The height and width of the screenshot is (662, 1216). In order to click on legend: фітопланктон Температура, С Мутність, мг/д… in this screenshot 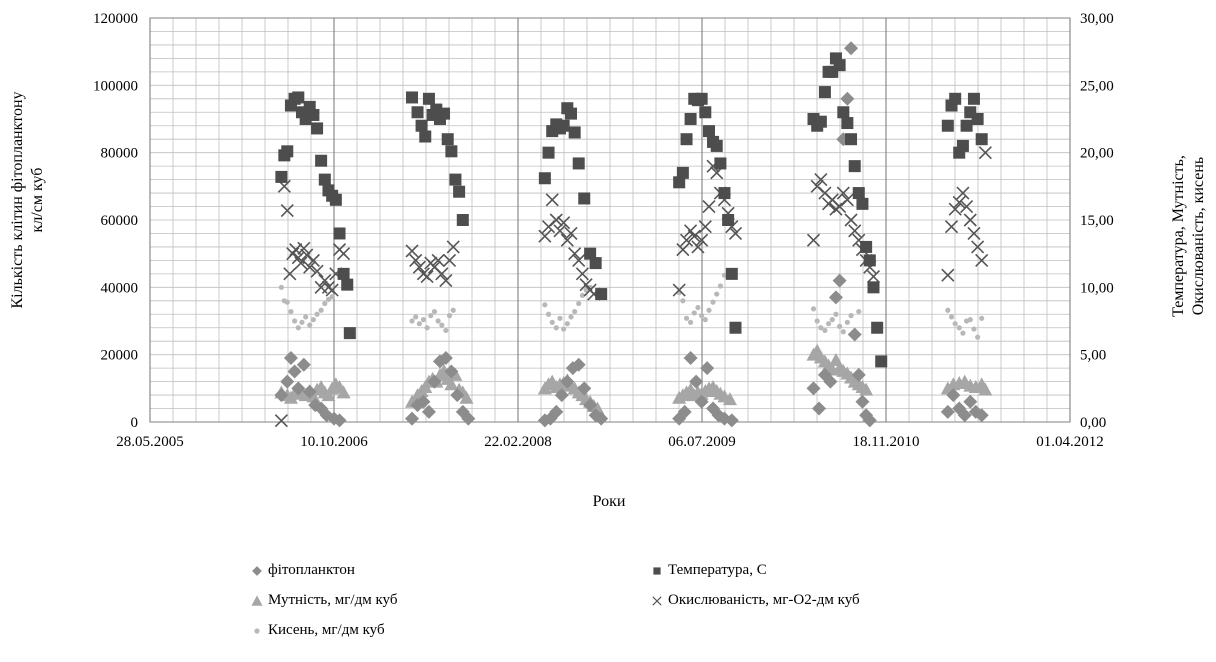, I will do `click(630, 610)`.